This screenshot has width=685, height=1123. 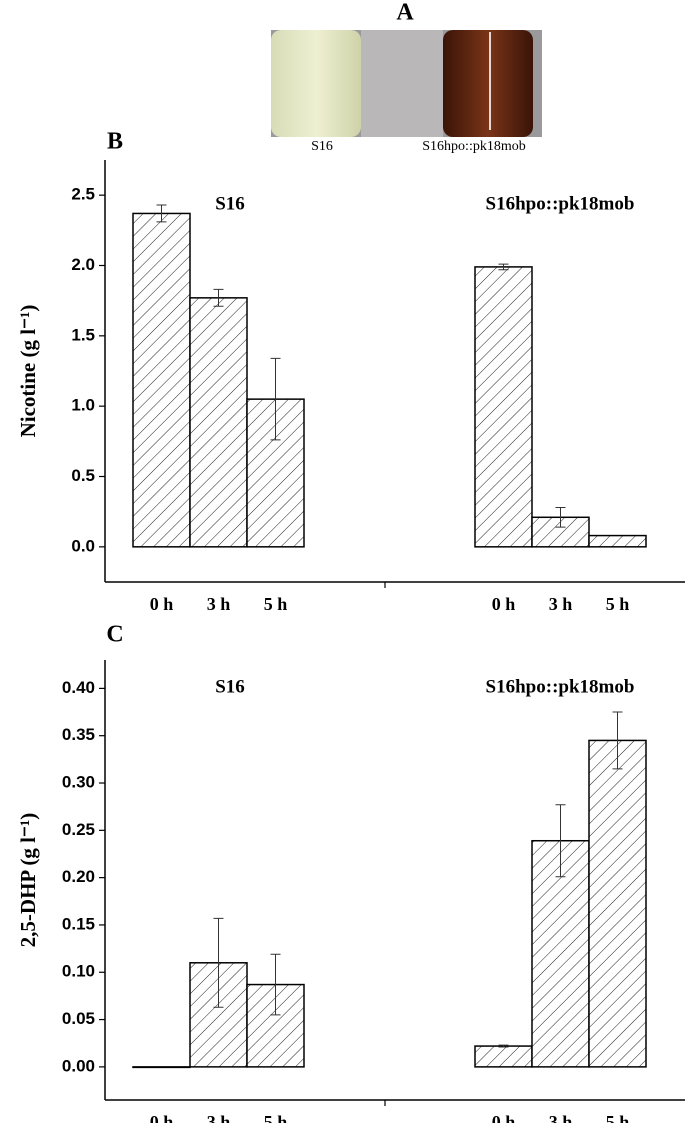 What do you see at coordinates (473, 146) in the screenshot?
I see `photo-caption: S16hpo::pk18mob` at bounding box center [473, 146].